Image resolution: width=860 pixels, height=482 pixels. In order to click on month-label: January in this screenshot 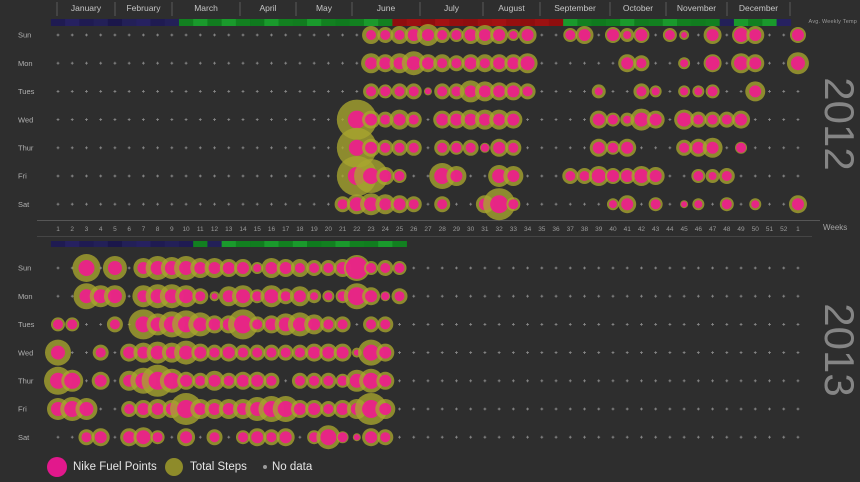, I will do `click(86, 8)`.